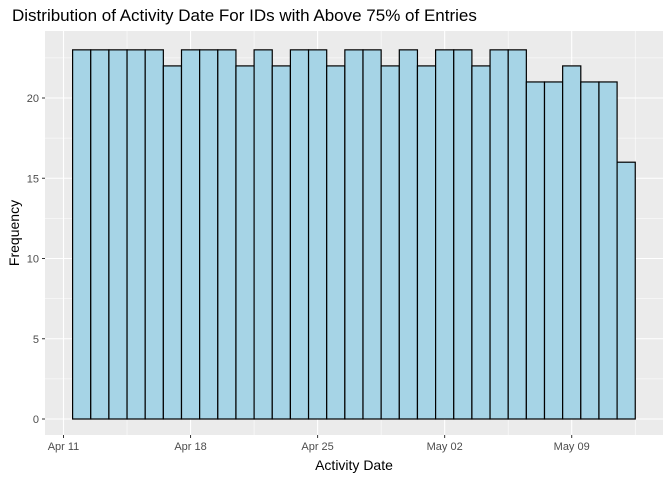 The image size is (672, 480). Describe the element at coordinates (190, 447) in the screenshot. I see `x-tick-label: Apr 18` at that location.